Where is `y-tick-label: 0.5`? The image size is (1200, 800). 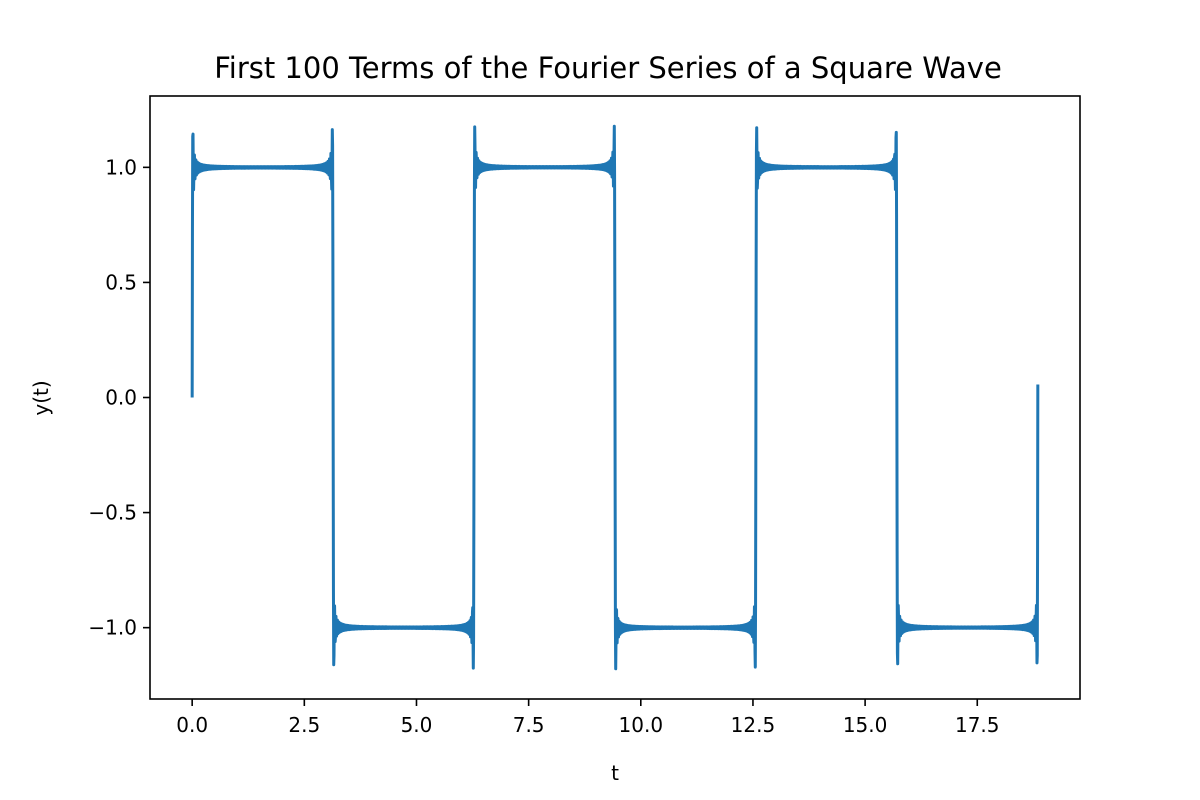
y-tick-label: 0.5 is located at coordinates (121, 282).